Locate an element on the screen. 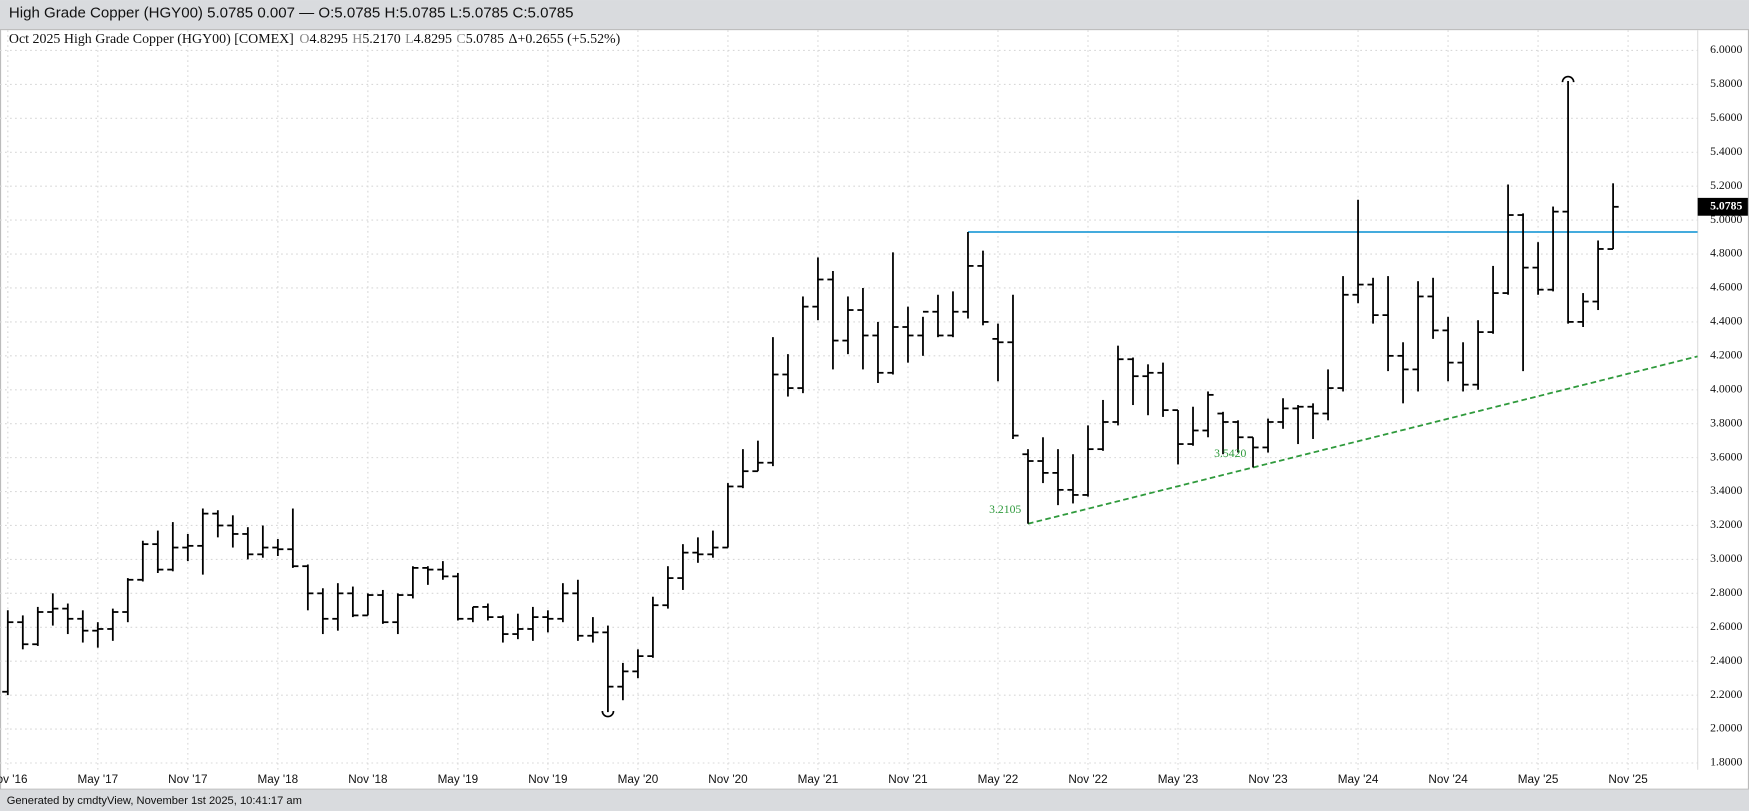 The width and height of the screenshot is (1749, 811). y-tick-label: 3.0000 is located at coordinates (1726, 558).